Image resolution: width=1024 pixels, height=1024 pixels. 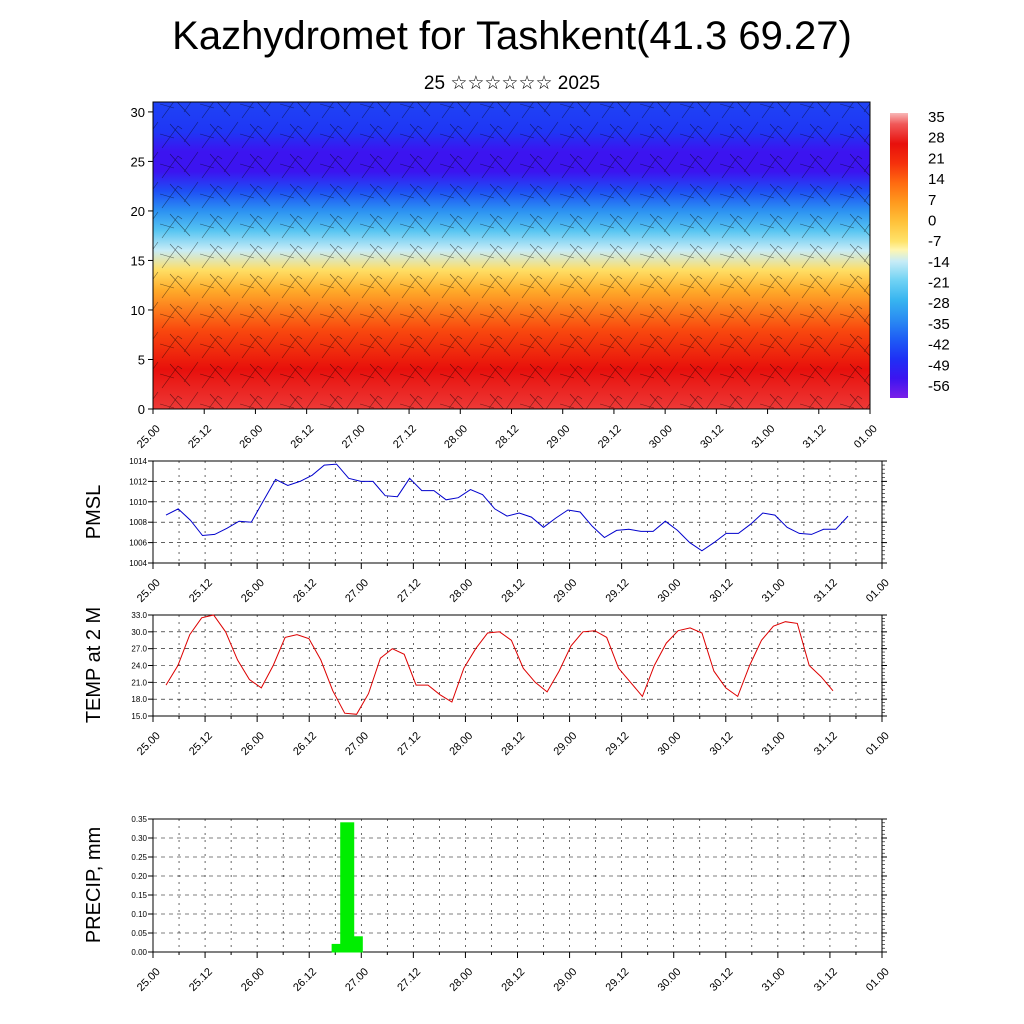 I want to click on precip-ytick-label: 0.00, so click(x=139, y=952).